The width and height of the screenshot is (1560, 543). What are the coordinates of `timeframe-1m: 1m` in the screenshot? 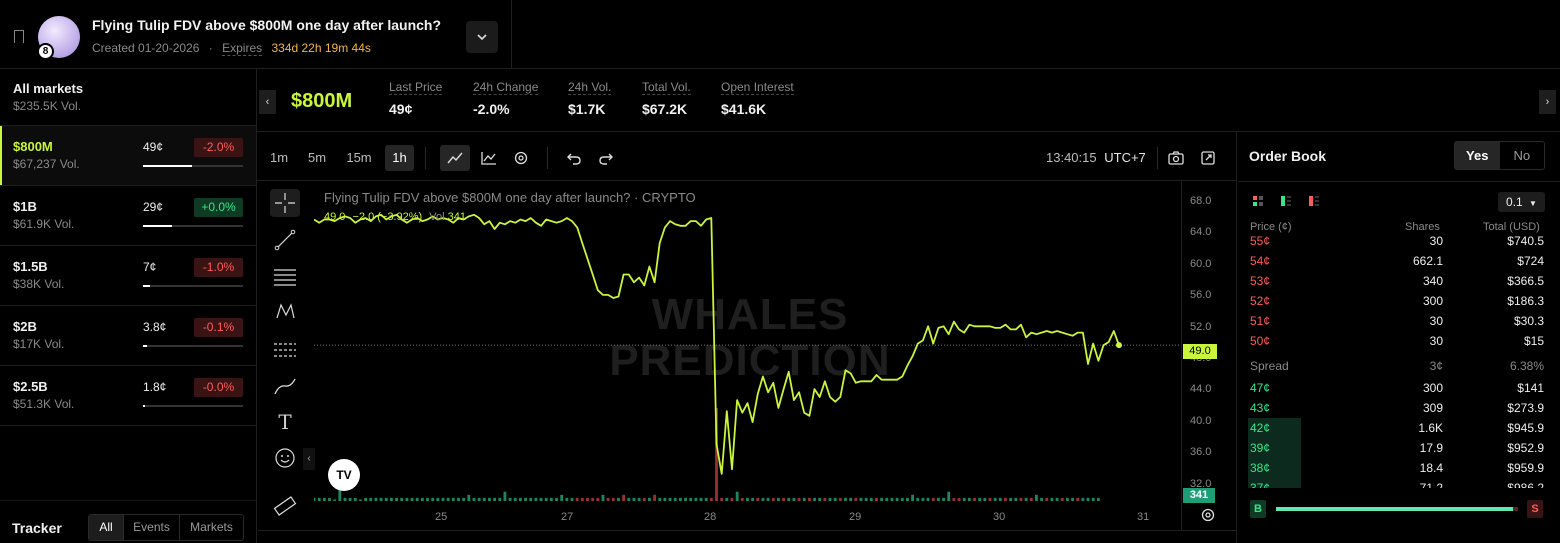 It's located at (279, 157).